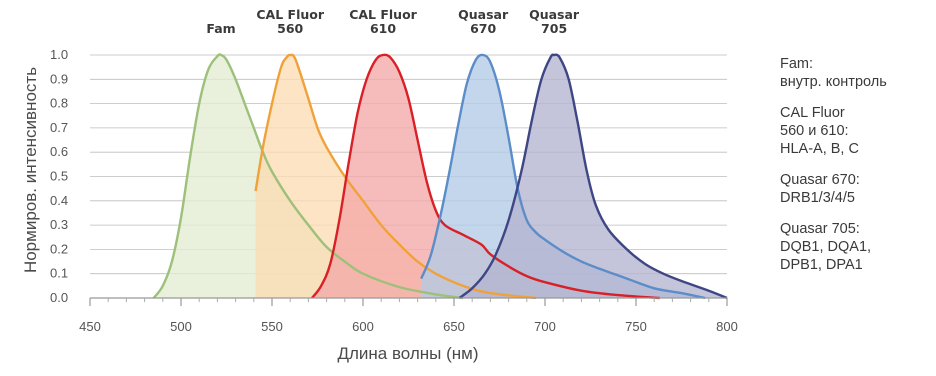  Describe the element at coordinates (636, 326) in the screenshot. I see `x-tick-label: 750` at that location.